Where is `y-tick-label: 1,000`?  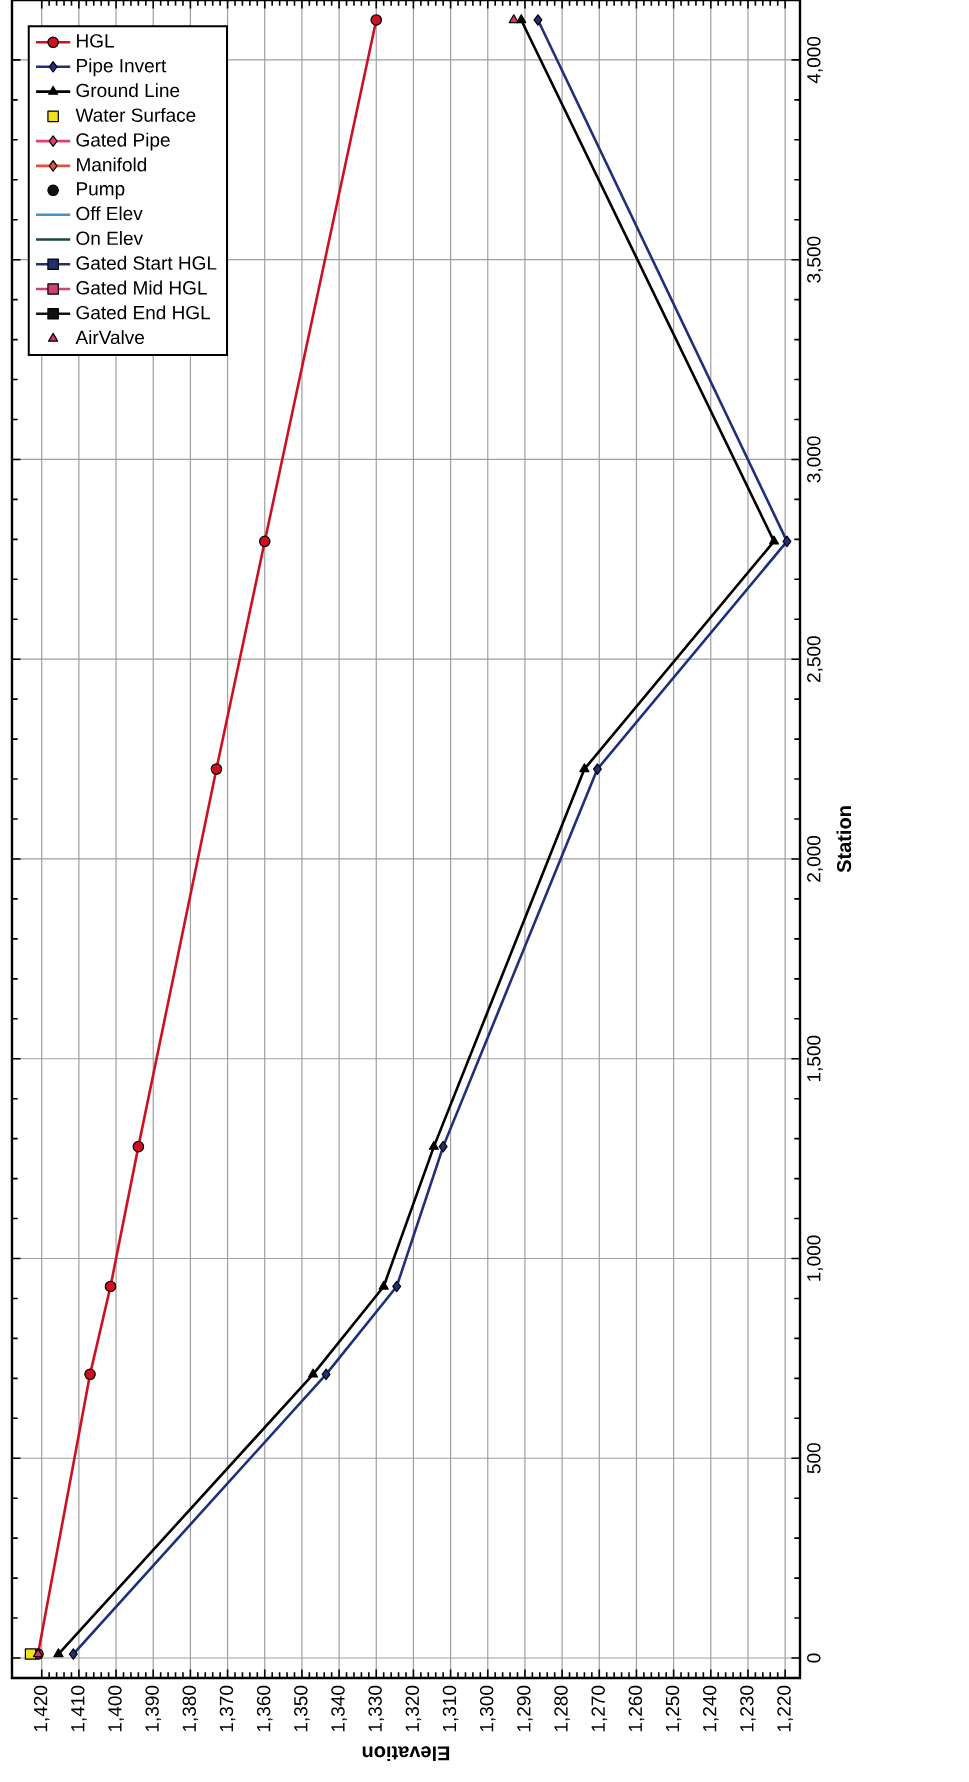 y-tick-label: 1,000 is located at coordinates (815, 1258).